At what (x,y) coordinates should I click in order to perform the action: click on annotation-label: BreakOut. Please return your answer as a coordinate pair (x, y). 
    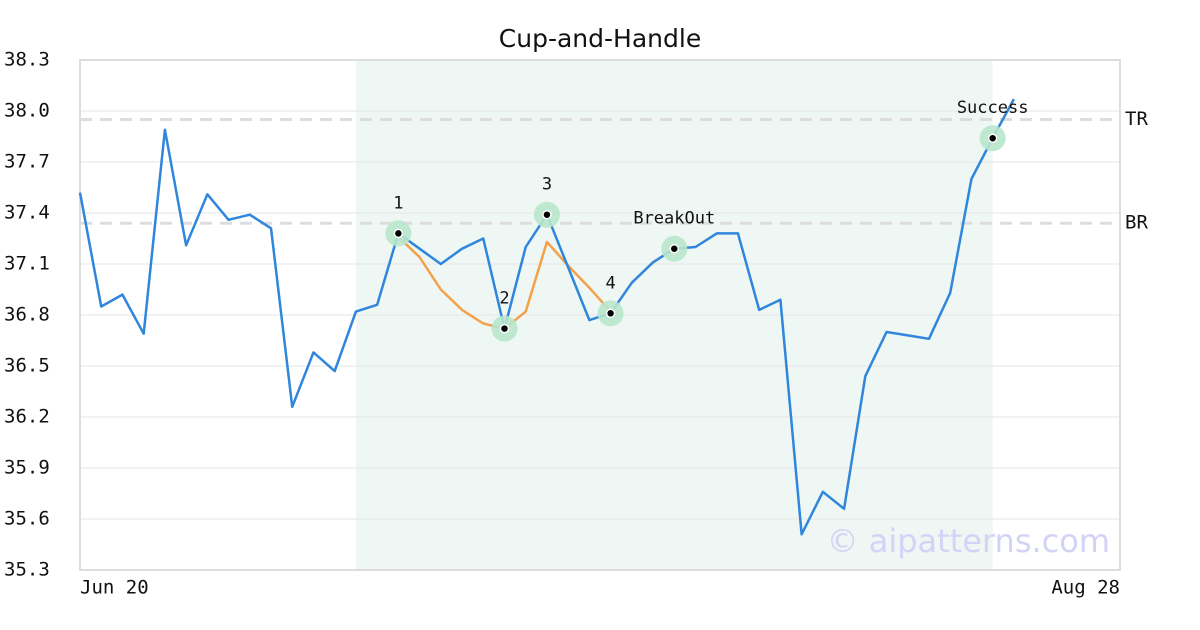
    Looking at the image, I should click on (674, 219).